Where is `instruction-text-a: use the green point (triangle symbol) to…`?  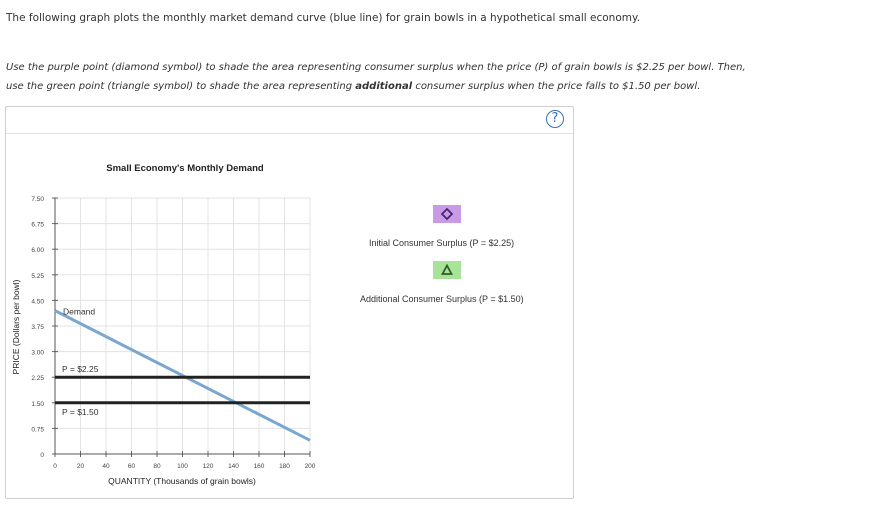
instruction-text-a: use the green point (triangle symbol) to… is located at coordinates (181, 86).